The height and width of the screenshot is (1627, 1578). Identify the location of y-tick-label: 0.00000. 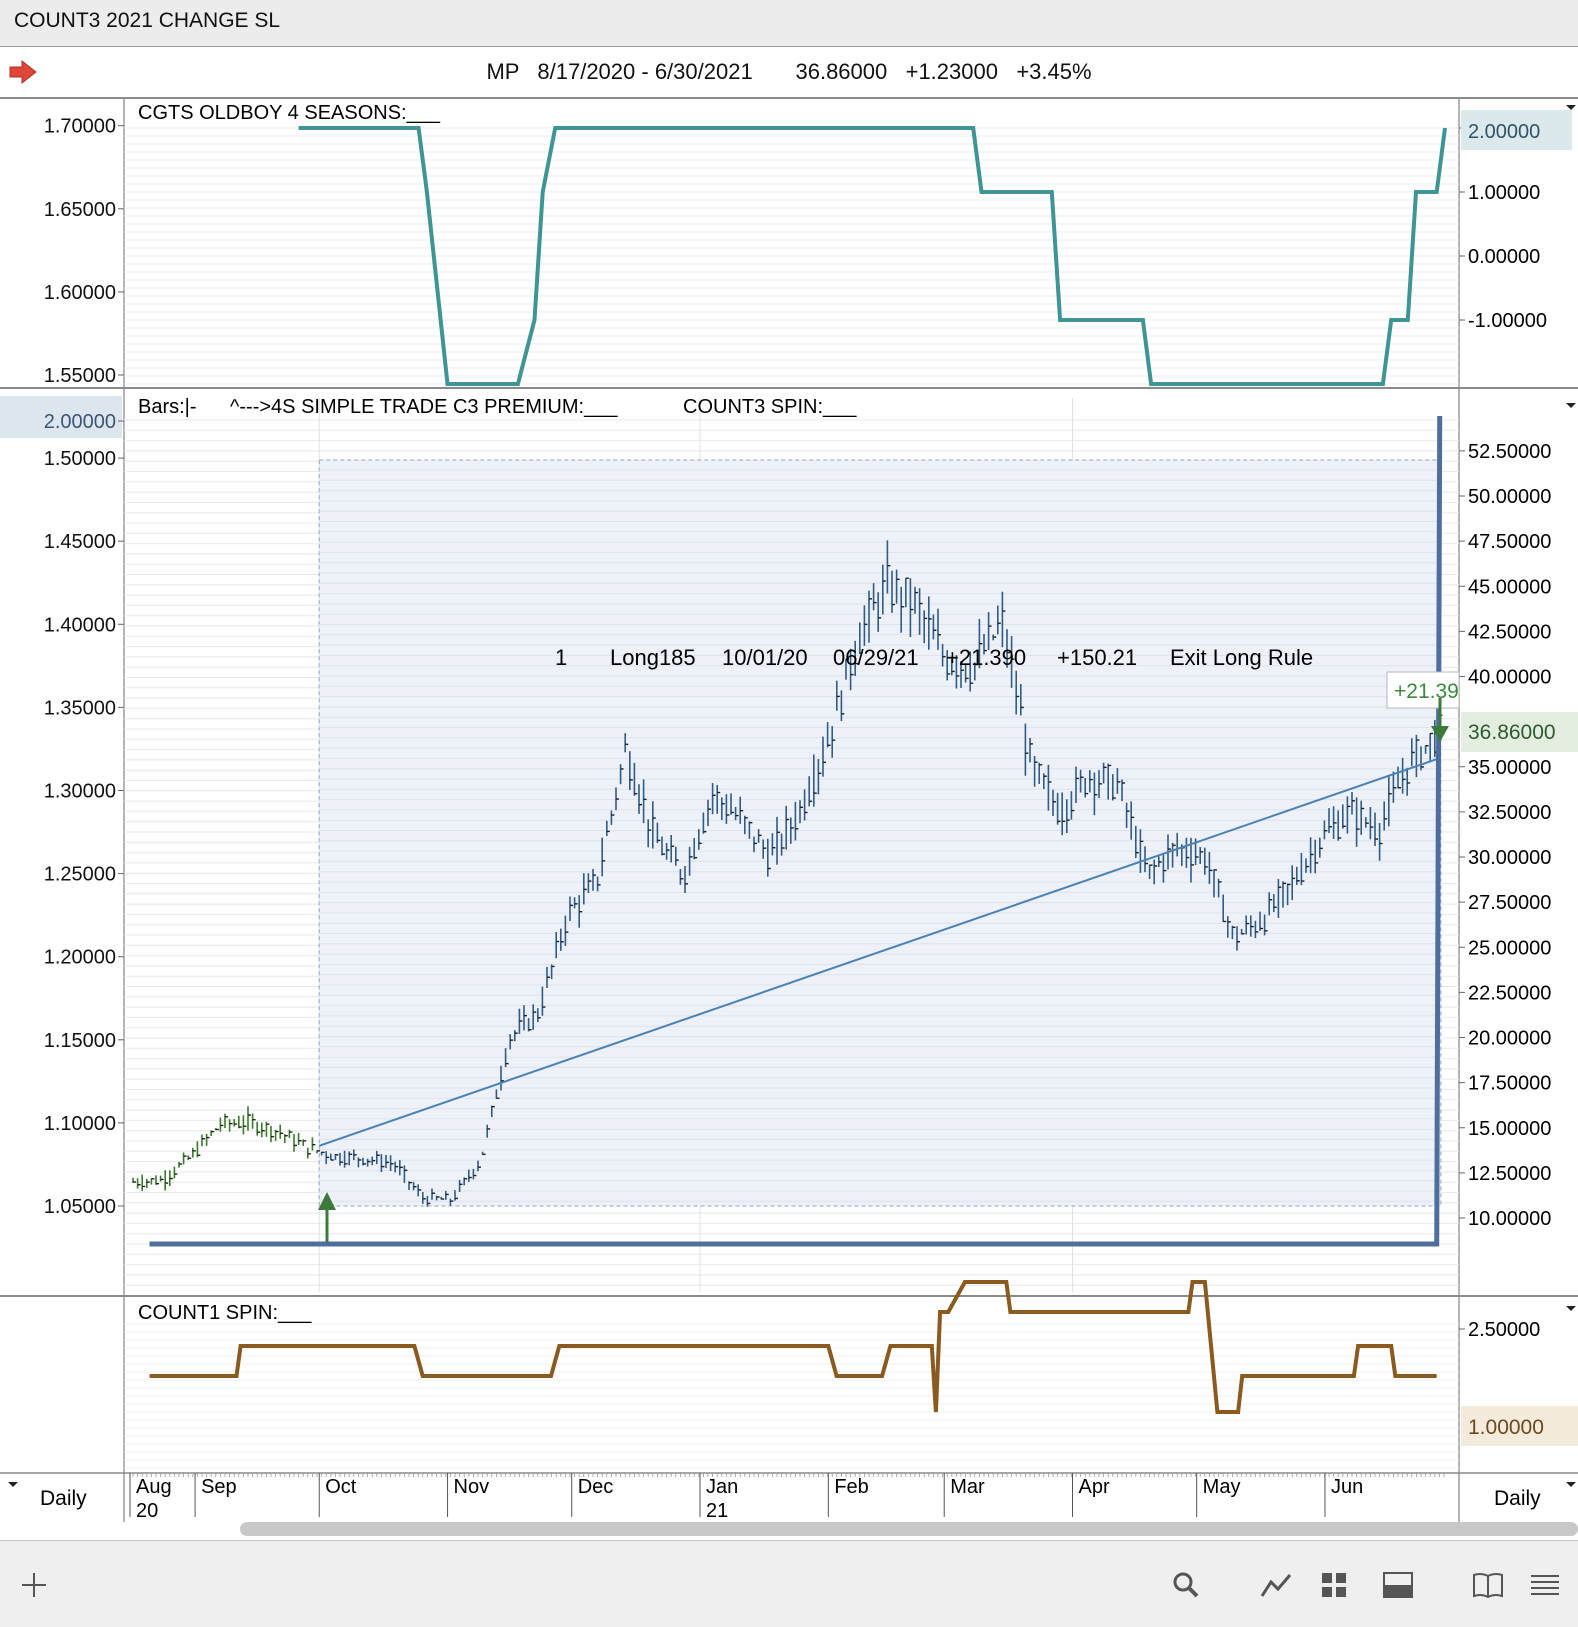
(1504, 257).